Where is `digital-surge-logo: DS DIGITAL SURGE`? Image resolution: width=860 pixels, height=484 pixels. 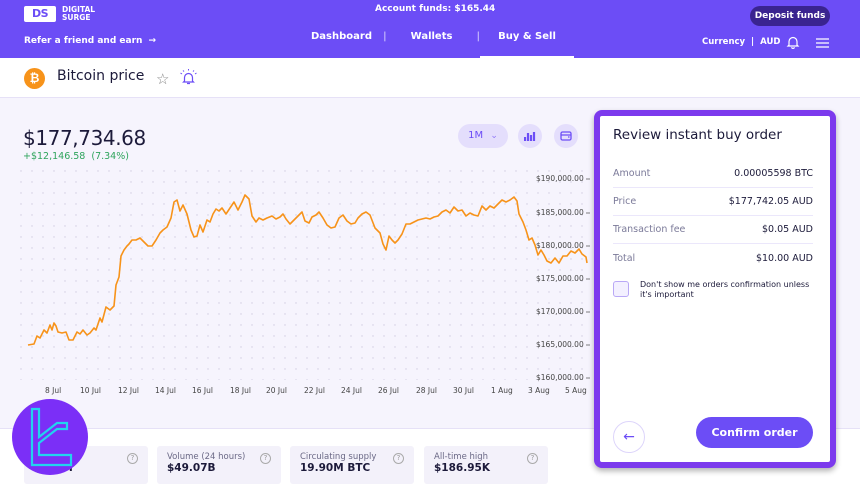
digital-surge-logo: DS DIGITAL SURGE is located at coordinates (59, 14).